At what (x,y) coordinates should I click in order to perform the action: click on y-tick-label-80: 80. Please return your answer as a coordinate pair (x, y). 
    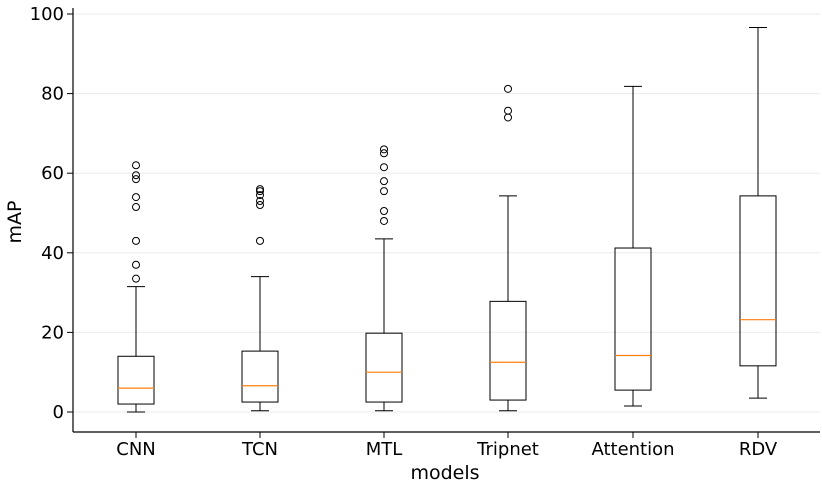
    Looking at the image, I should click on (52, 94).